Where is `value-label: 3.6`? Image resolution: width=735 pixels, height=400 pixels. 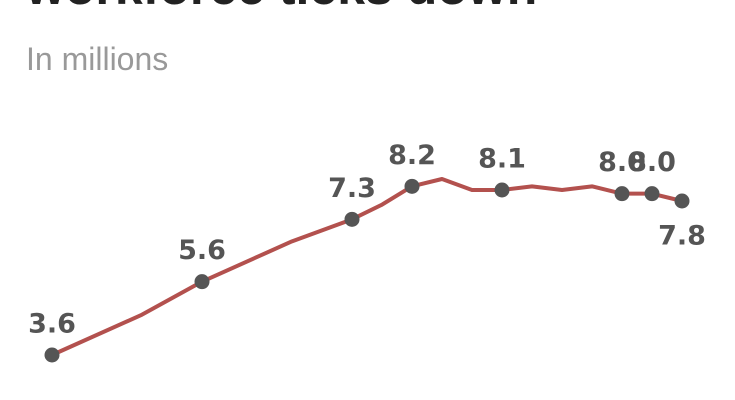 value-label: 3.6 is located at coordinates (52, 324).